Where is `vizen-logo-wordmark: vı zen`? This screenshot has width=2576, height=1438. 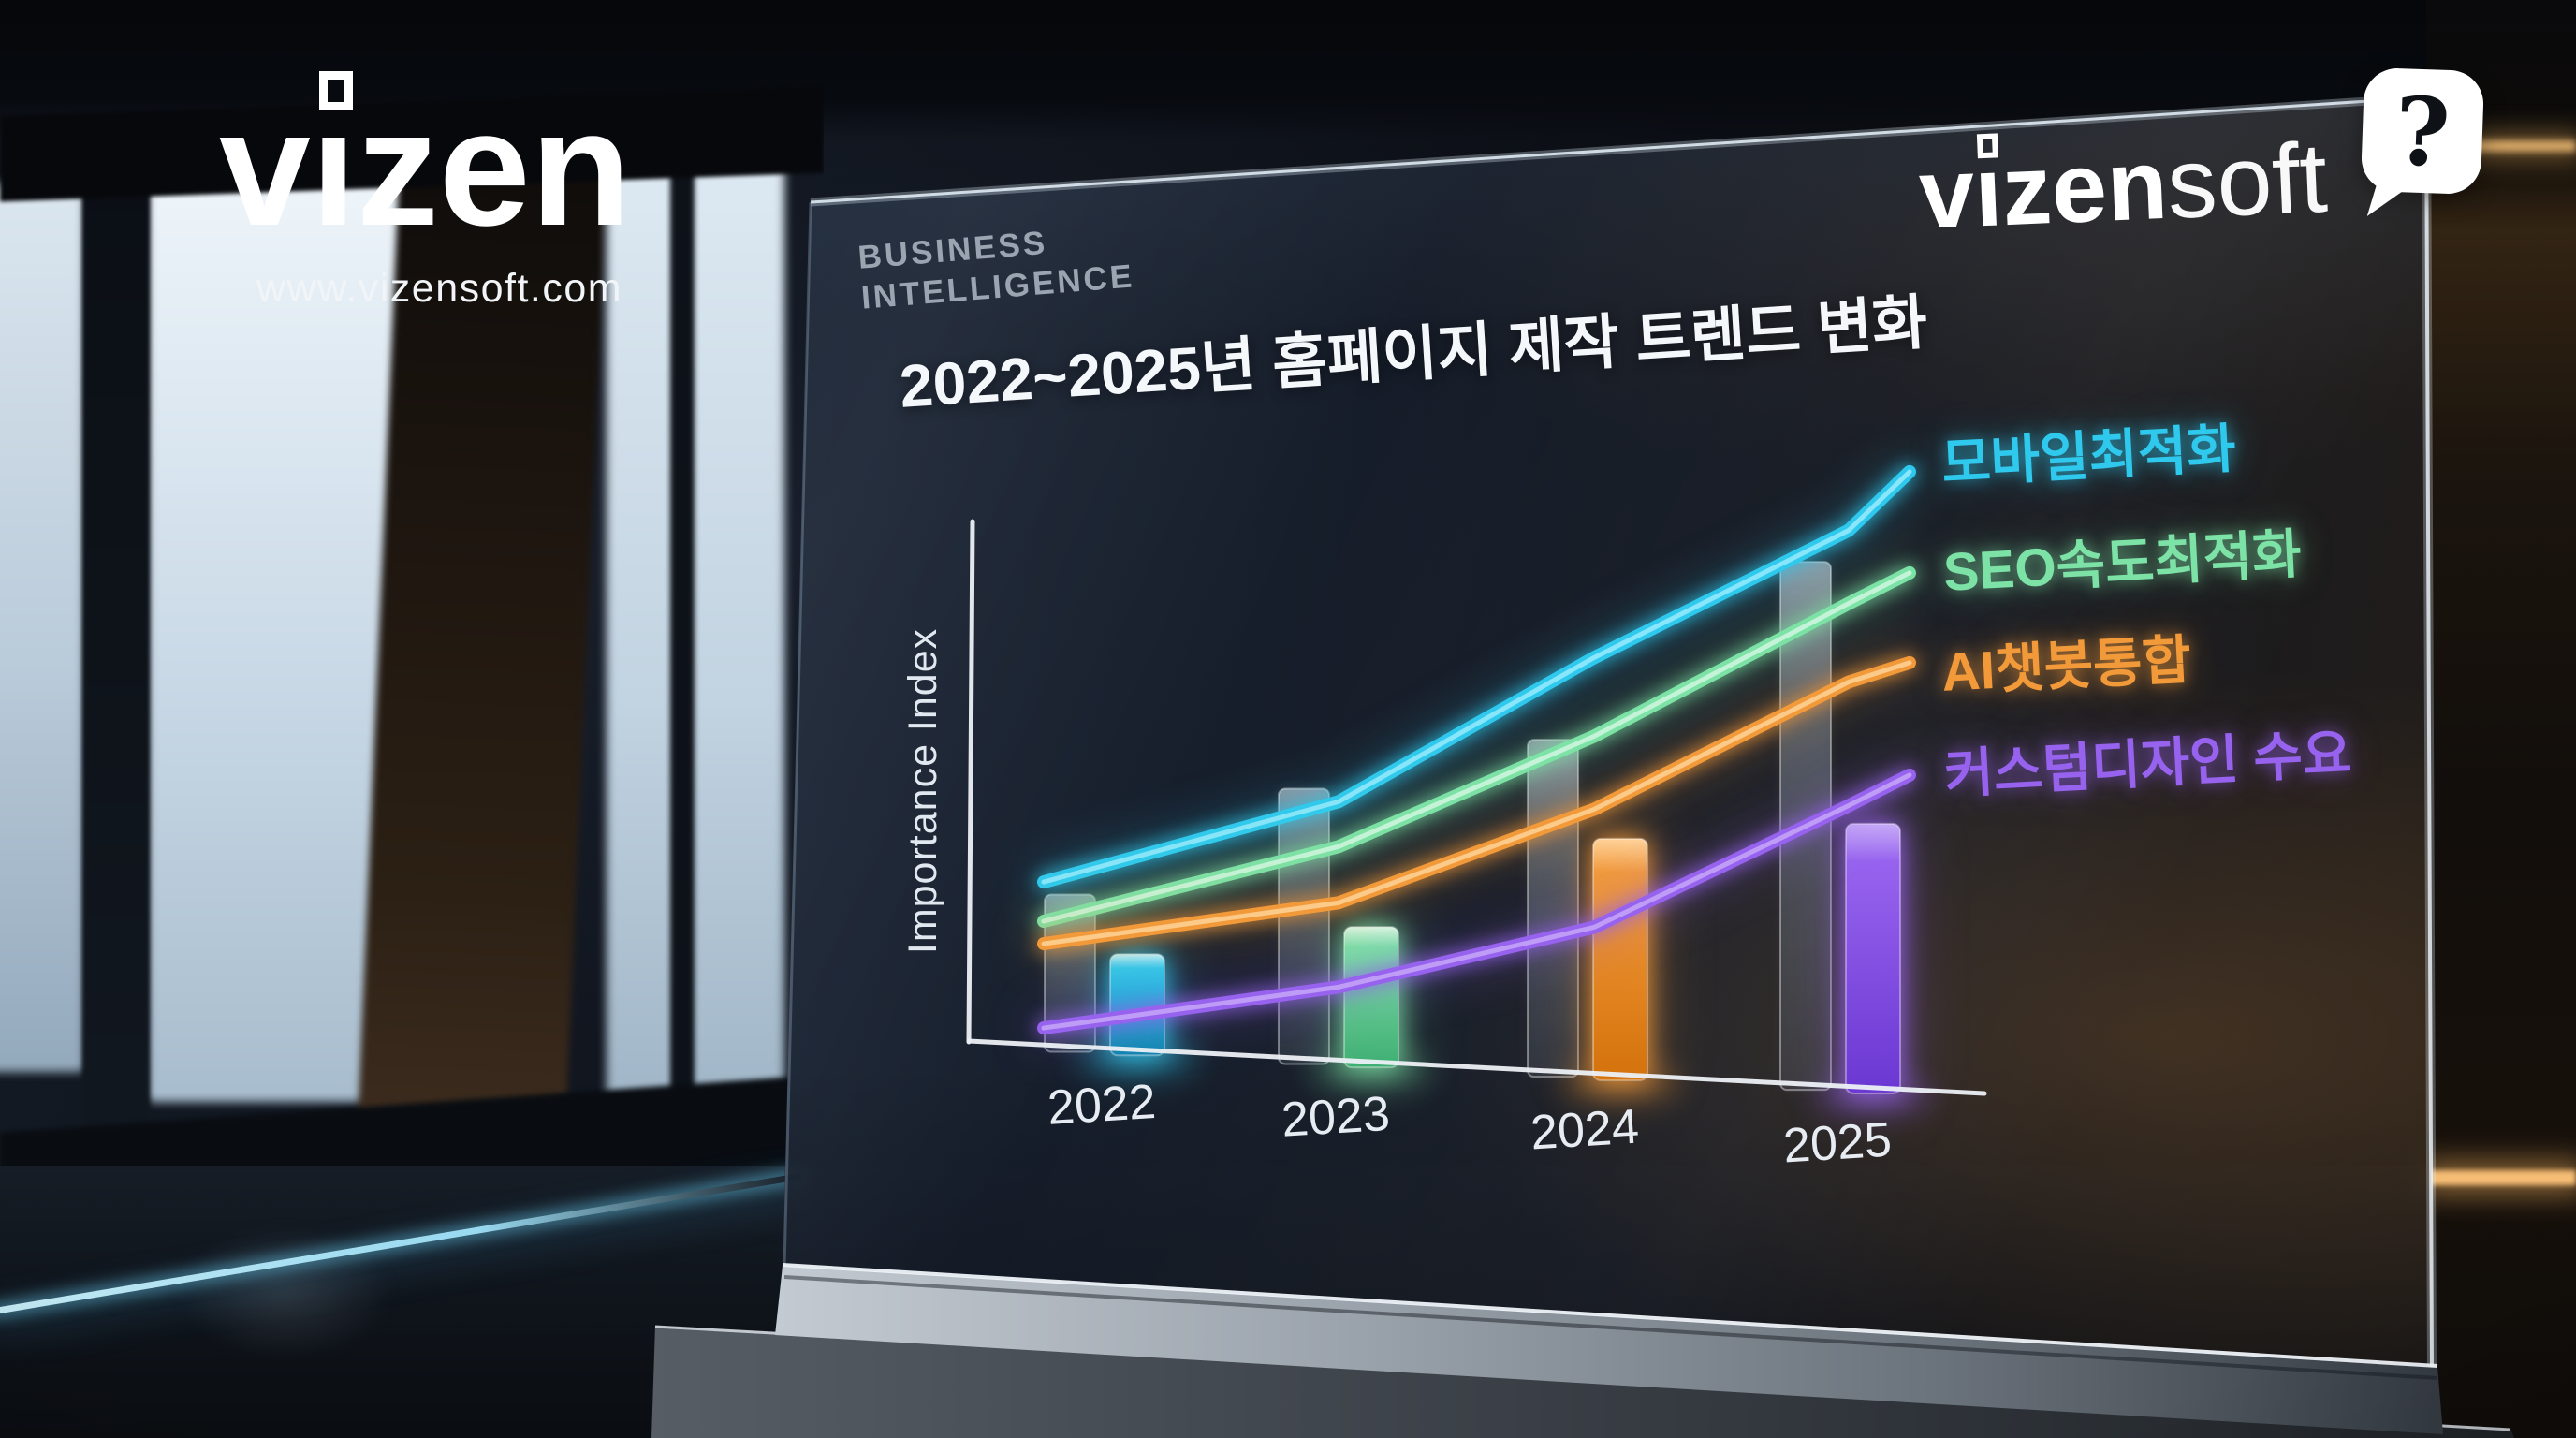
vizen-logo-wordmark: vı zen is located at coordinates (425, 165).